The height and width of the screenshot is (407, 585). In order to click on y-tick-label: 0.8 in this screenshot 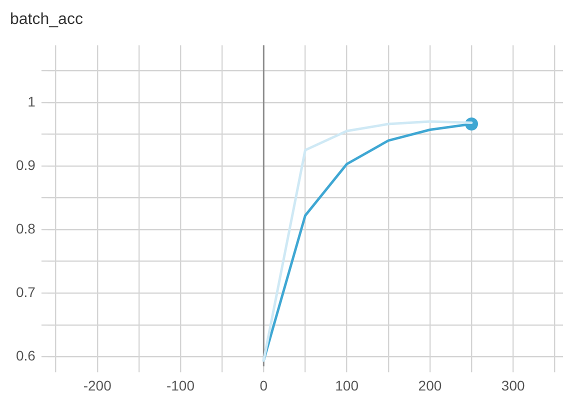, I will do `click(26, 228)`.